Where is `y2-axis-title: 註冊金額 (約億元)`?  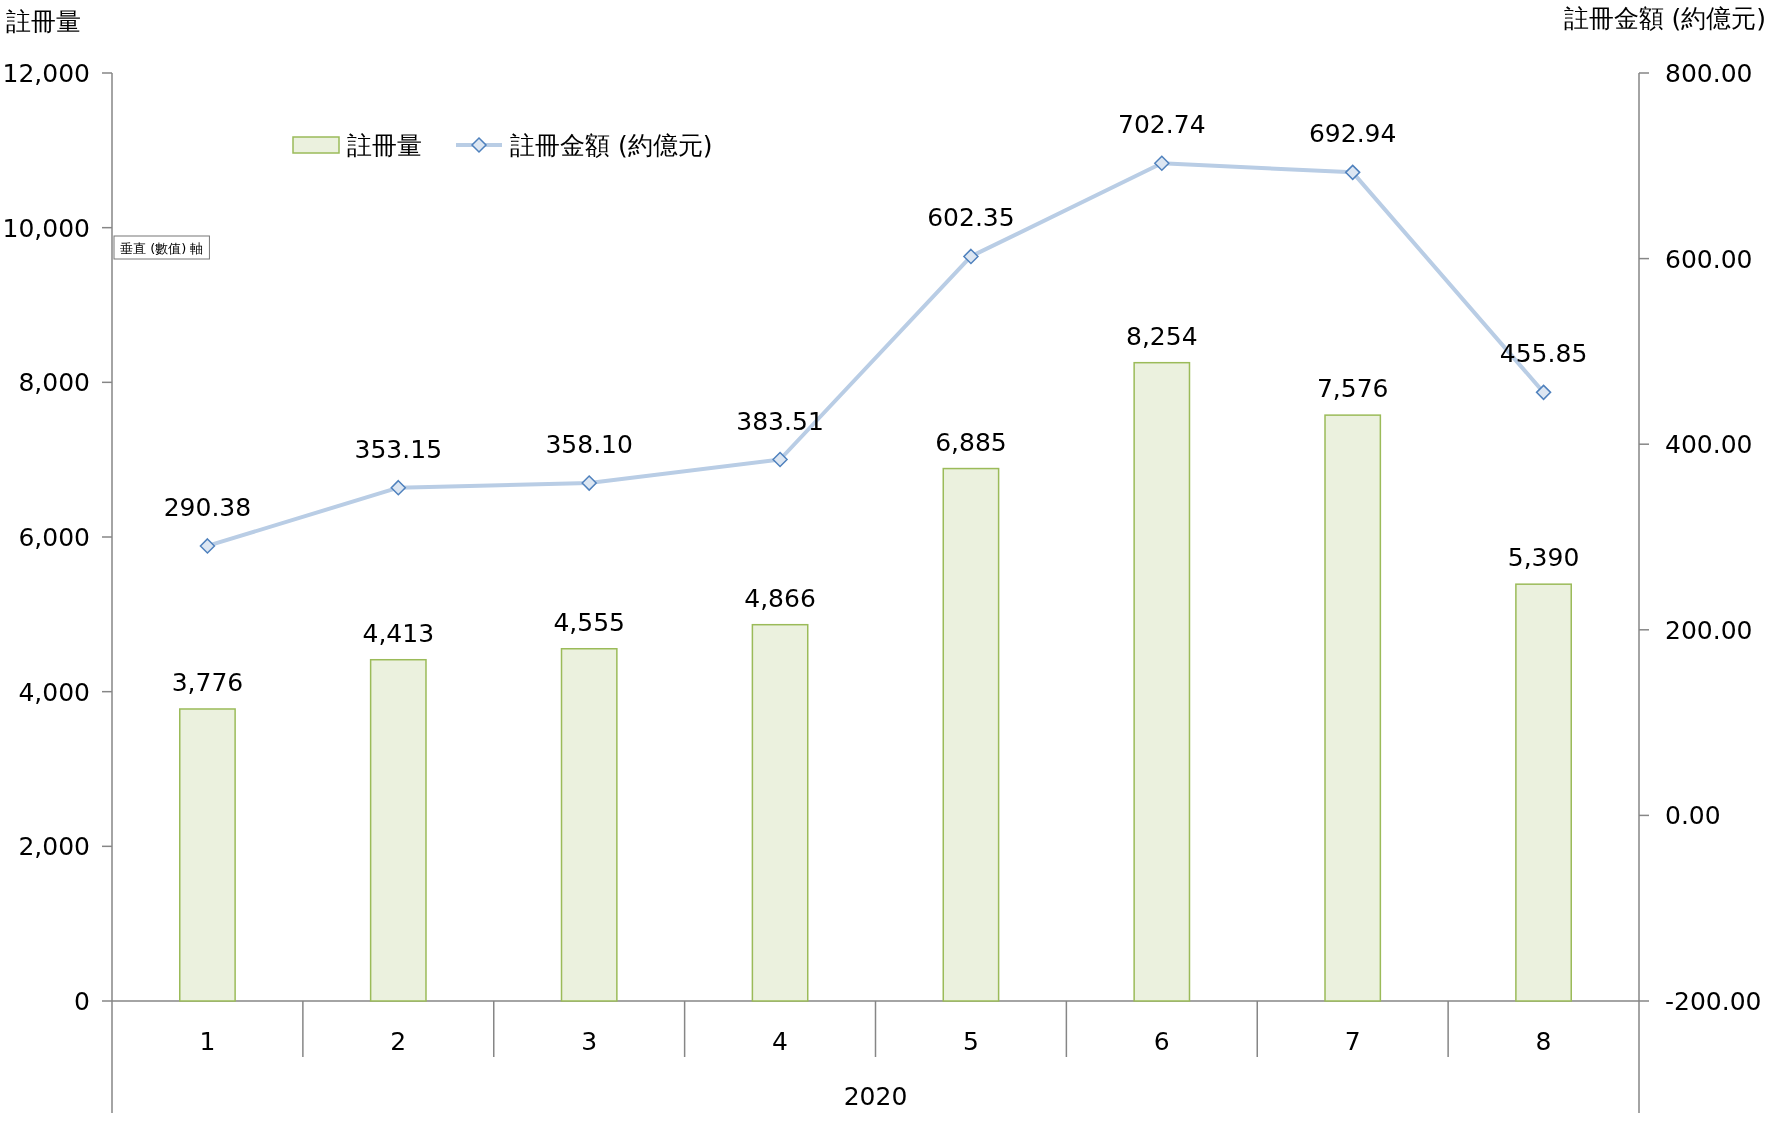
y2-axis-title: 註冊金額 (約億元) is located at coordinates (1664, 18).